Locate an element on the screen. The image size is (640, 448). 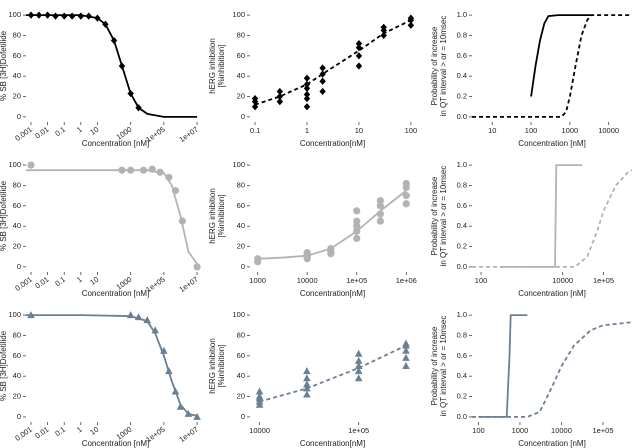
x-tick-label: 10 is located at coordinates (94, 131).